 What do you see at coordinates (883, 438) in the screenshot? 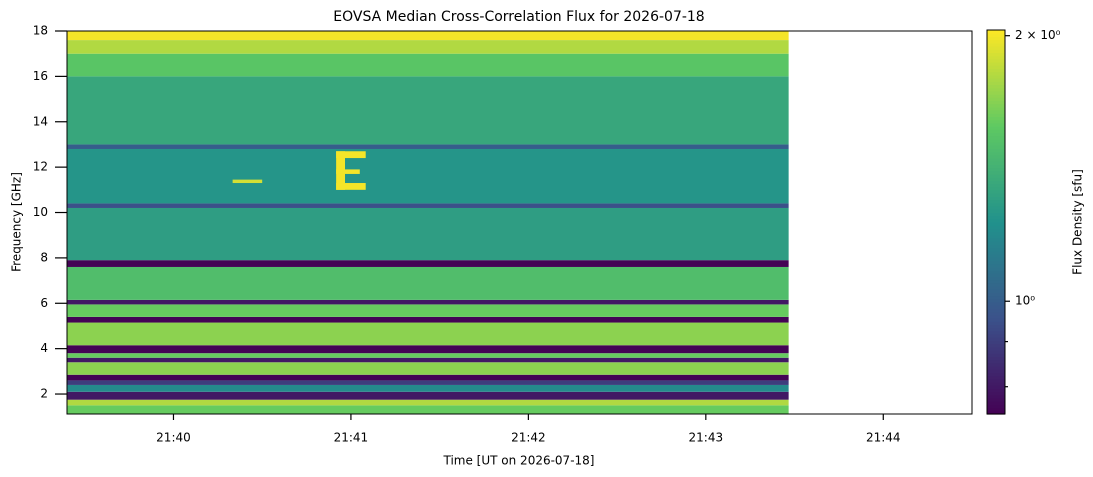
I see `x-tick-label: 21:44` at bounding box center [883, 438].